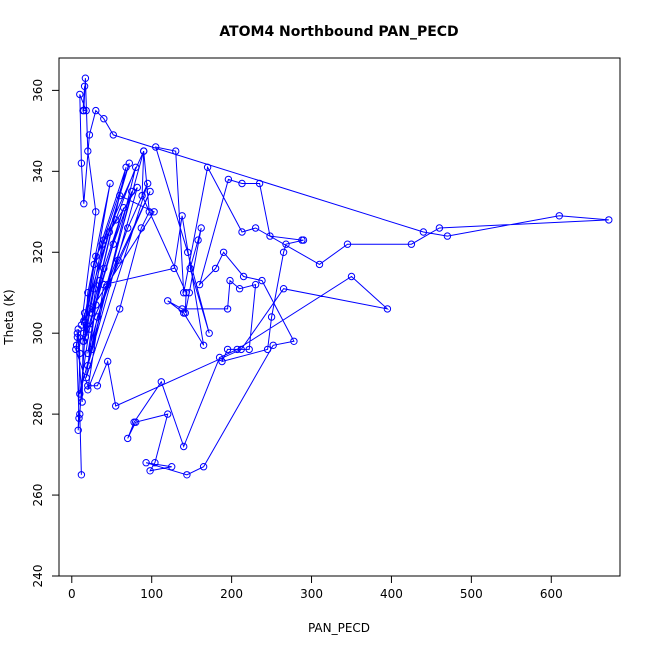 The width and height of the screenshot is (650, 650). Describe the element at coordinates (38, 90) in the screenshot. I see `y-tick-label: 360` at that location.